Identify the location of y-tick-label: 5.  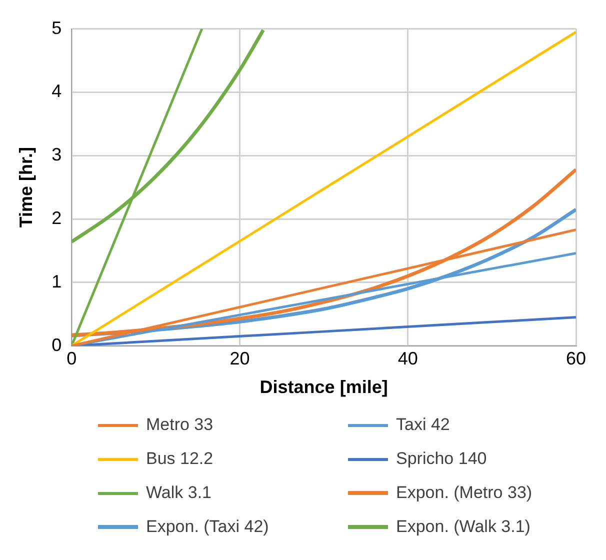
(57, 28).